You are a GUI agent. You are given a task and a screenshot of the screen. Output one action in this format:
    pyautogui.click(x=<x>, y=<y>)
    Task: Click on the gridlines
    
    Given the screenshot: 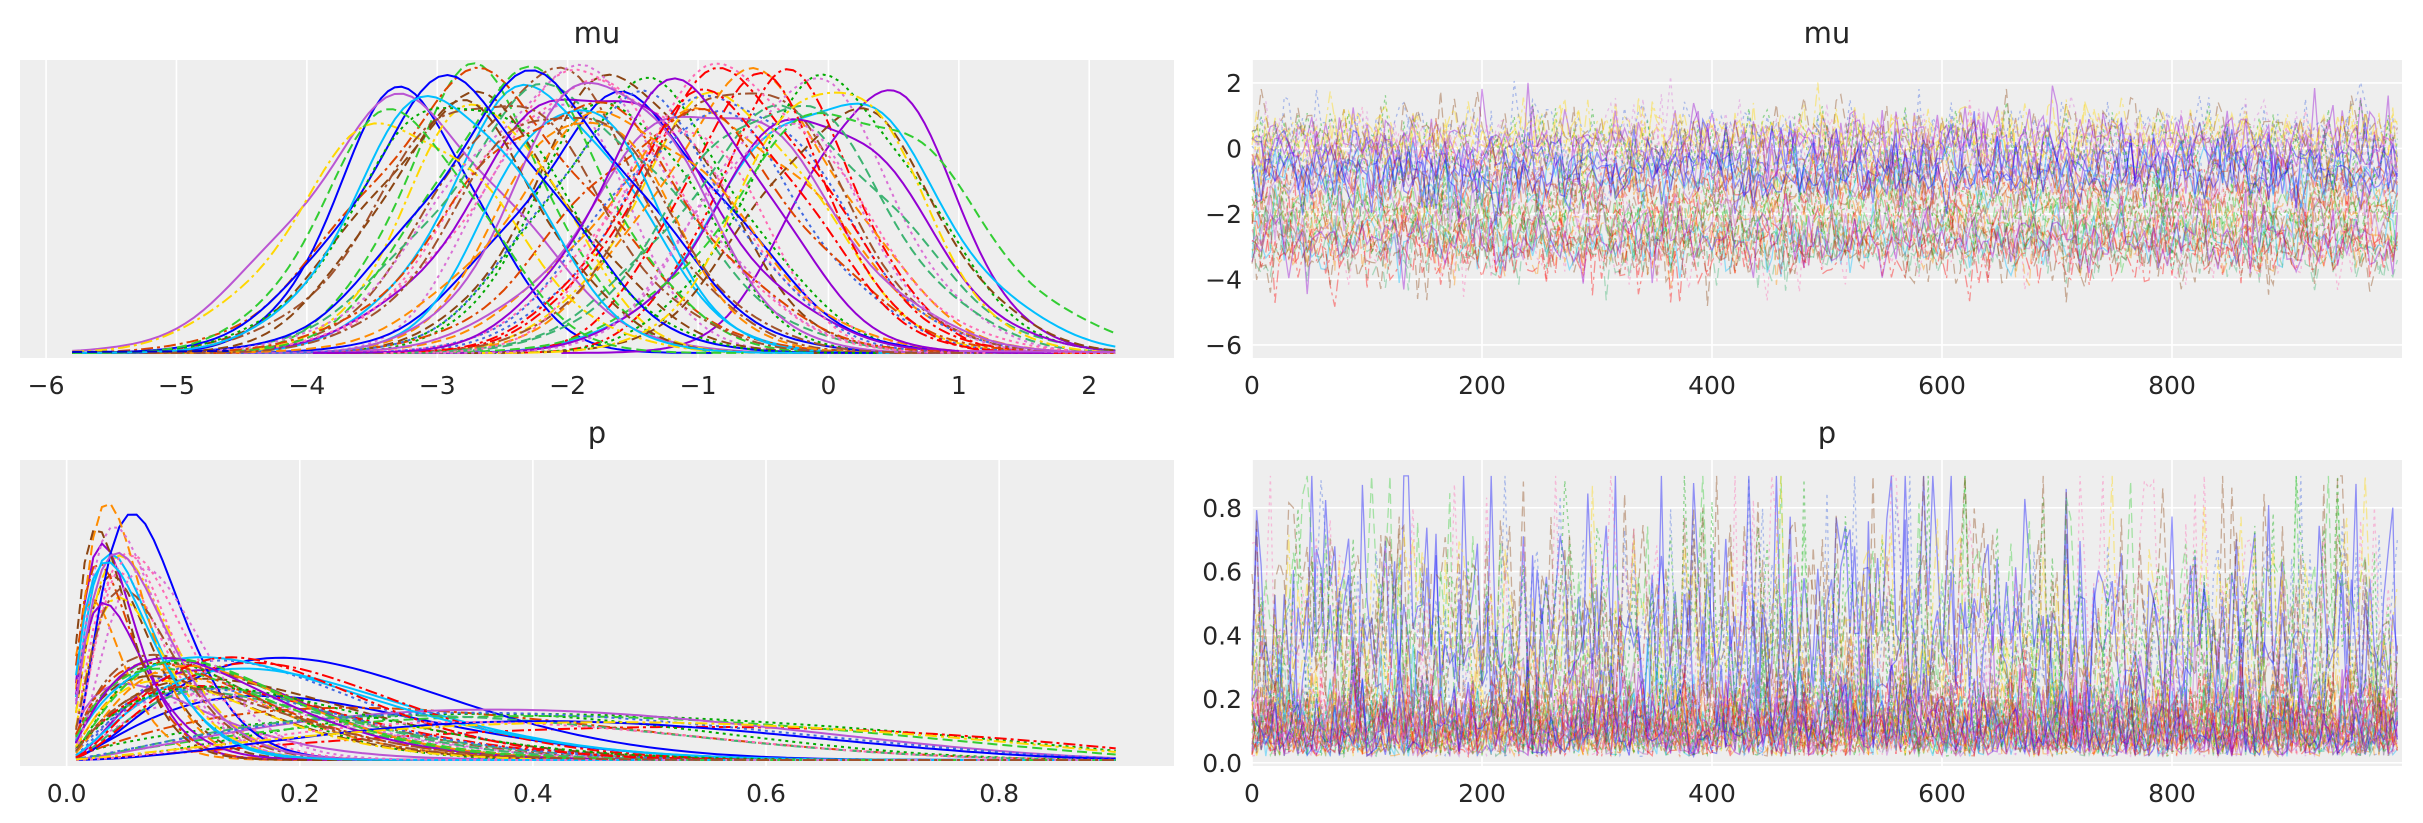 What is the action you would take?
    pyautogui.click(x=532, y=613)
    